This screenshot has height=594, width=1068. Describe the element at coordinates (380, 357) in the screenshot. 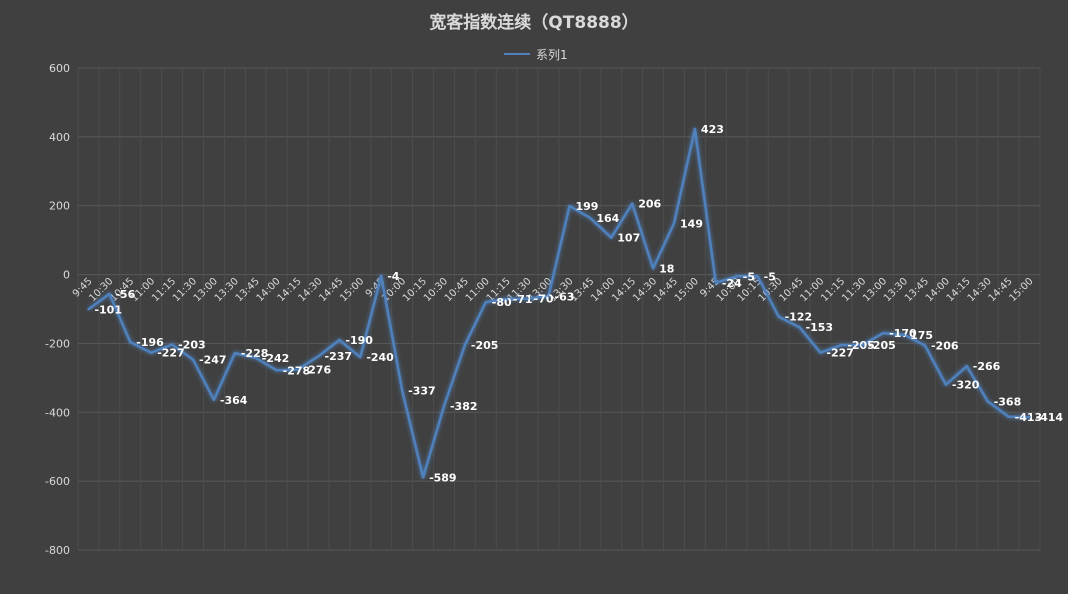

I see `data-label: -240` at that location.